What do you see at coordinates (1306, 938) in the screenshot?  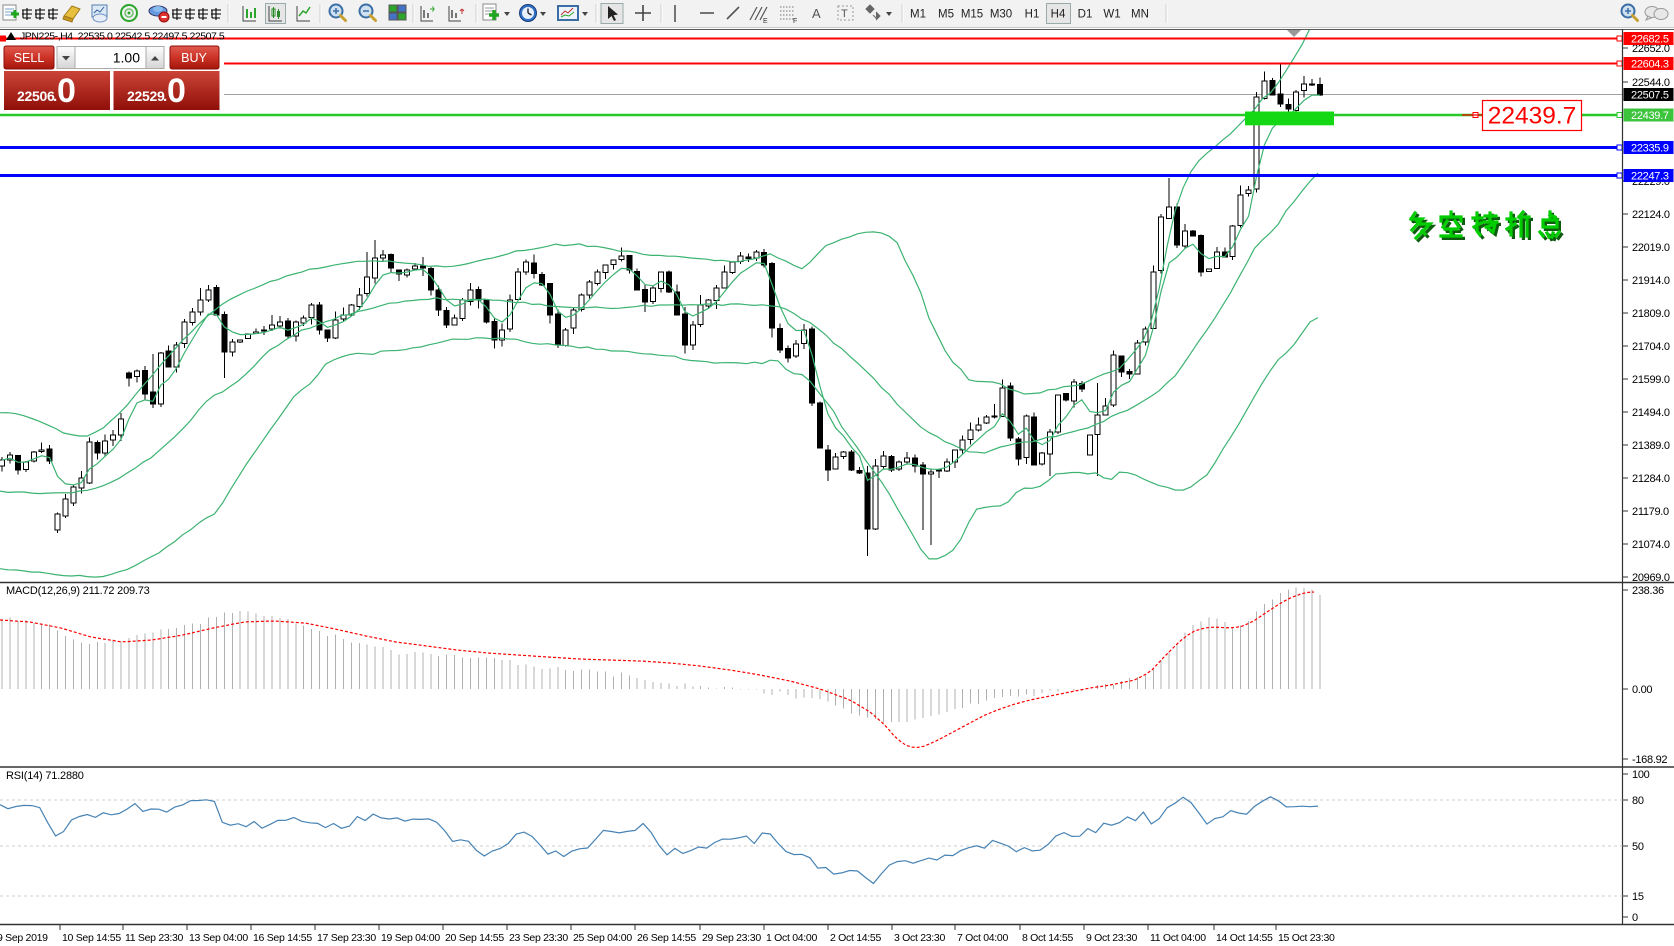 I see `svg-text: 15 Oct 23:30` at bounding box center [1306, 938].